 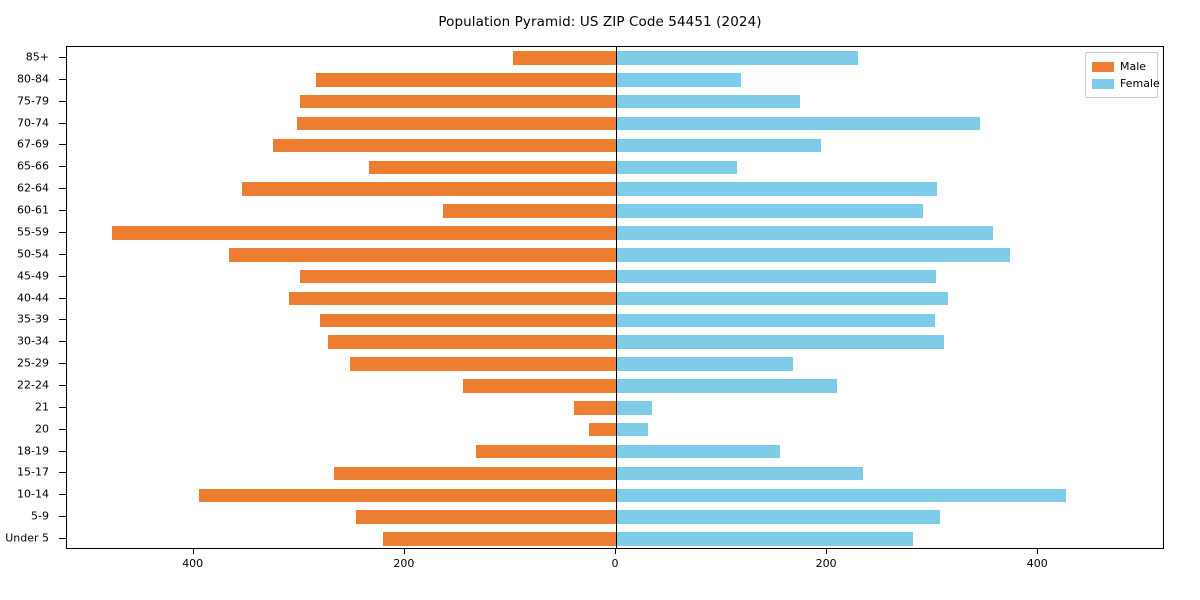 I want to click on chart-legend: Male Female, so click(x=1122, y=75).